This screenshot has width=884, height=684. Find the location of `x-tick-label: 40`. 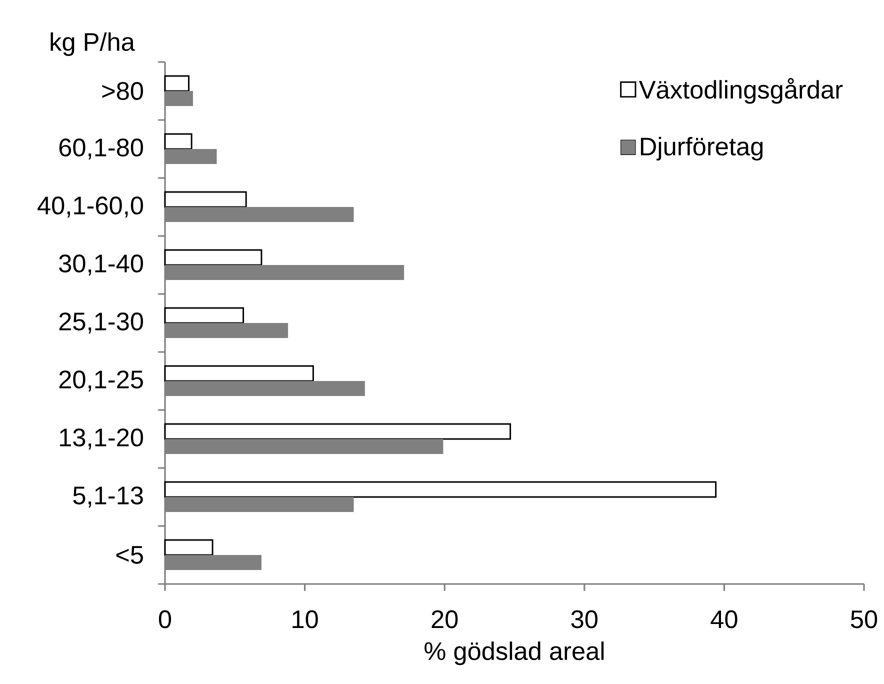

x-tick-label: 40 is located at coordinates (724, 619).